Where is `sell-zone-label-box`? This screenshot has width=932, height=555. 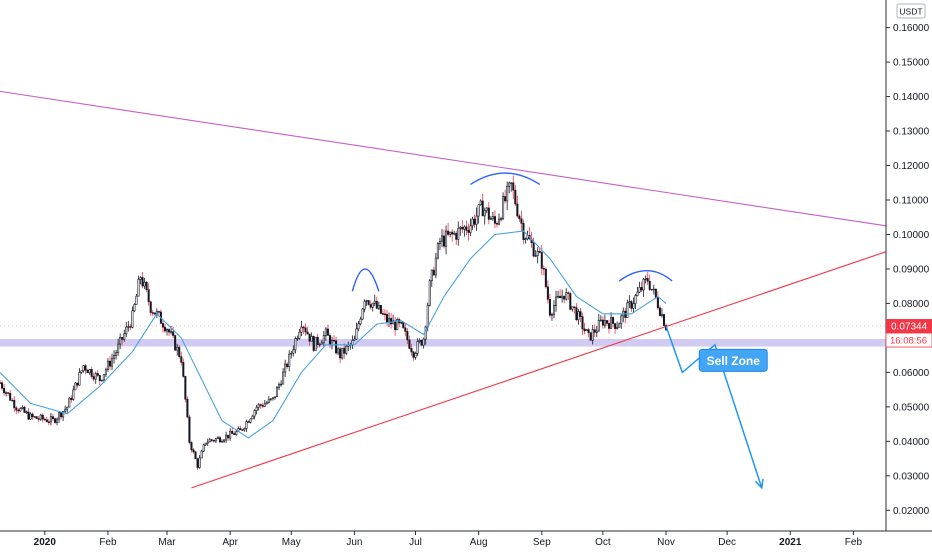 sell-zone-label-box is located at coordinates (733, 360).